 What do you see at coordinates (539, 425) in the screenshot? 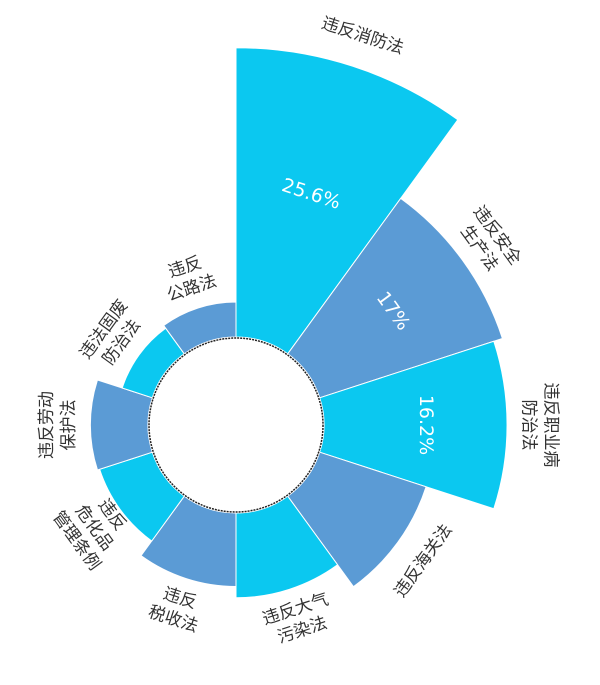
I see `category-label: 违反职业病 防治法` at bounding box center [539, 425].